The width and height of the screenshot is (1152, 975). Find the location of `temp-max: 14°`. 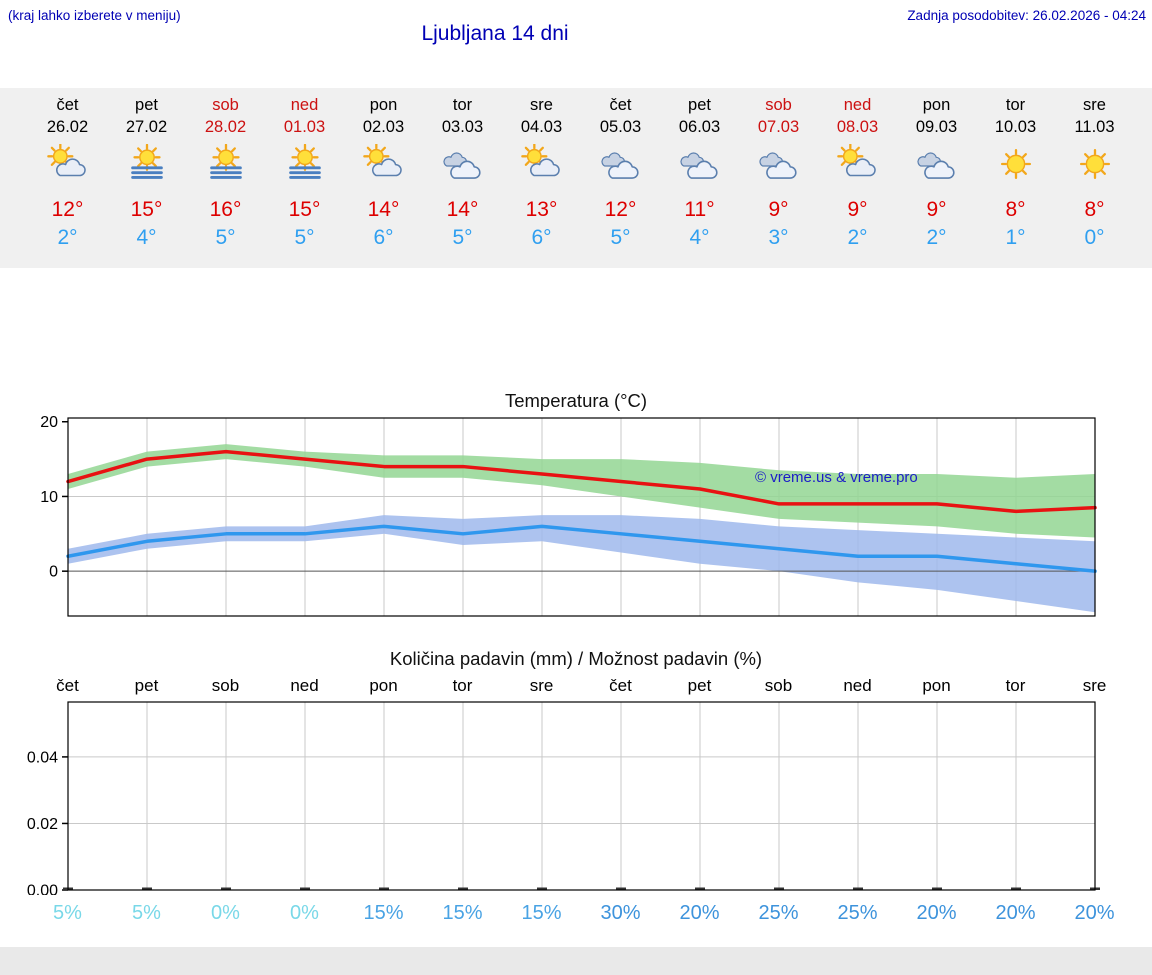

temp-max: 14° is located at coordinates (383, 209).